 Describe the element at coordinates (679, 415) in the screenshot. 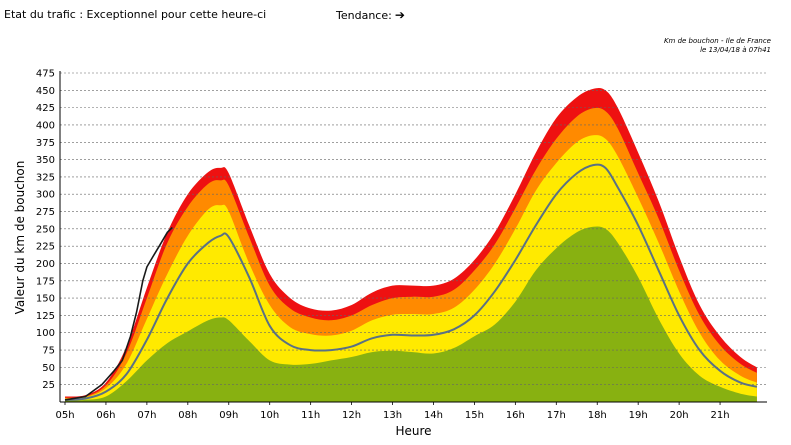

I see `x-tick-label: 20h` at that location.